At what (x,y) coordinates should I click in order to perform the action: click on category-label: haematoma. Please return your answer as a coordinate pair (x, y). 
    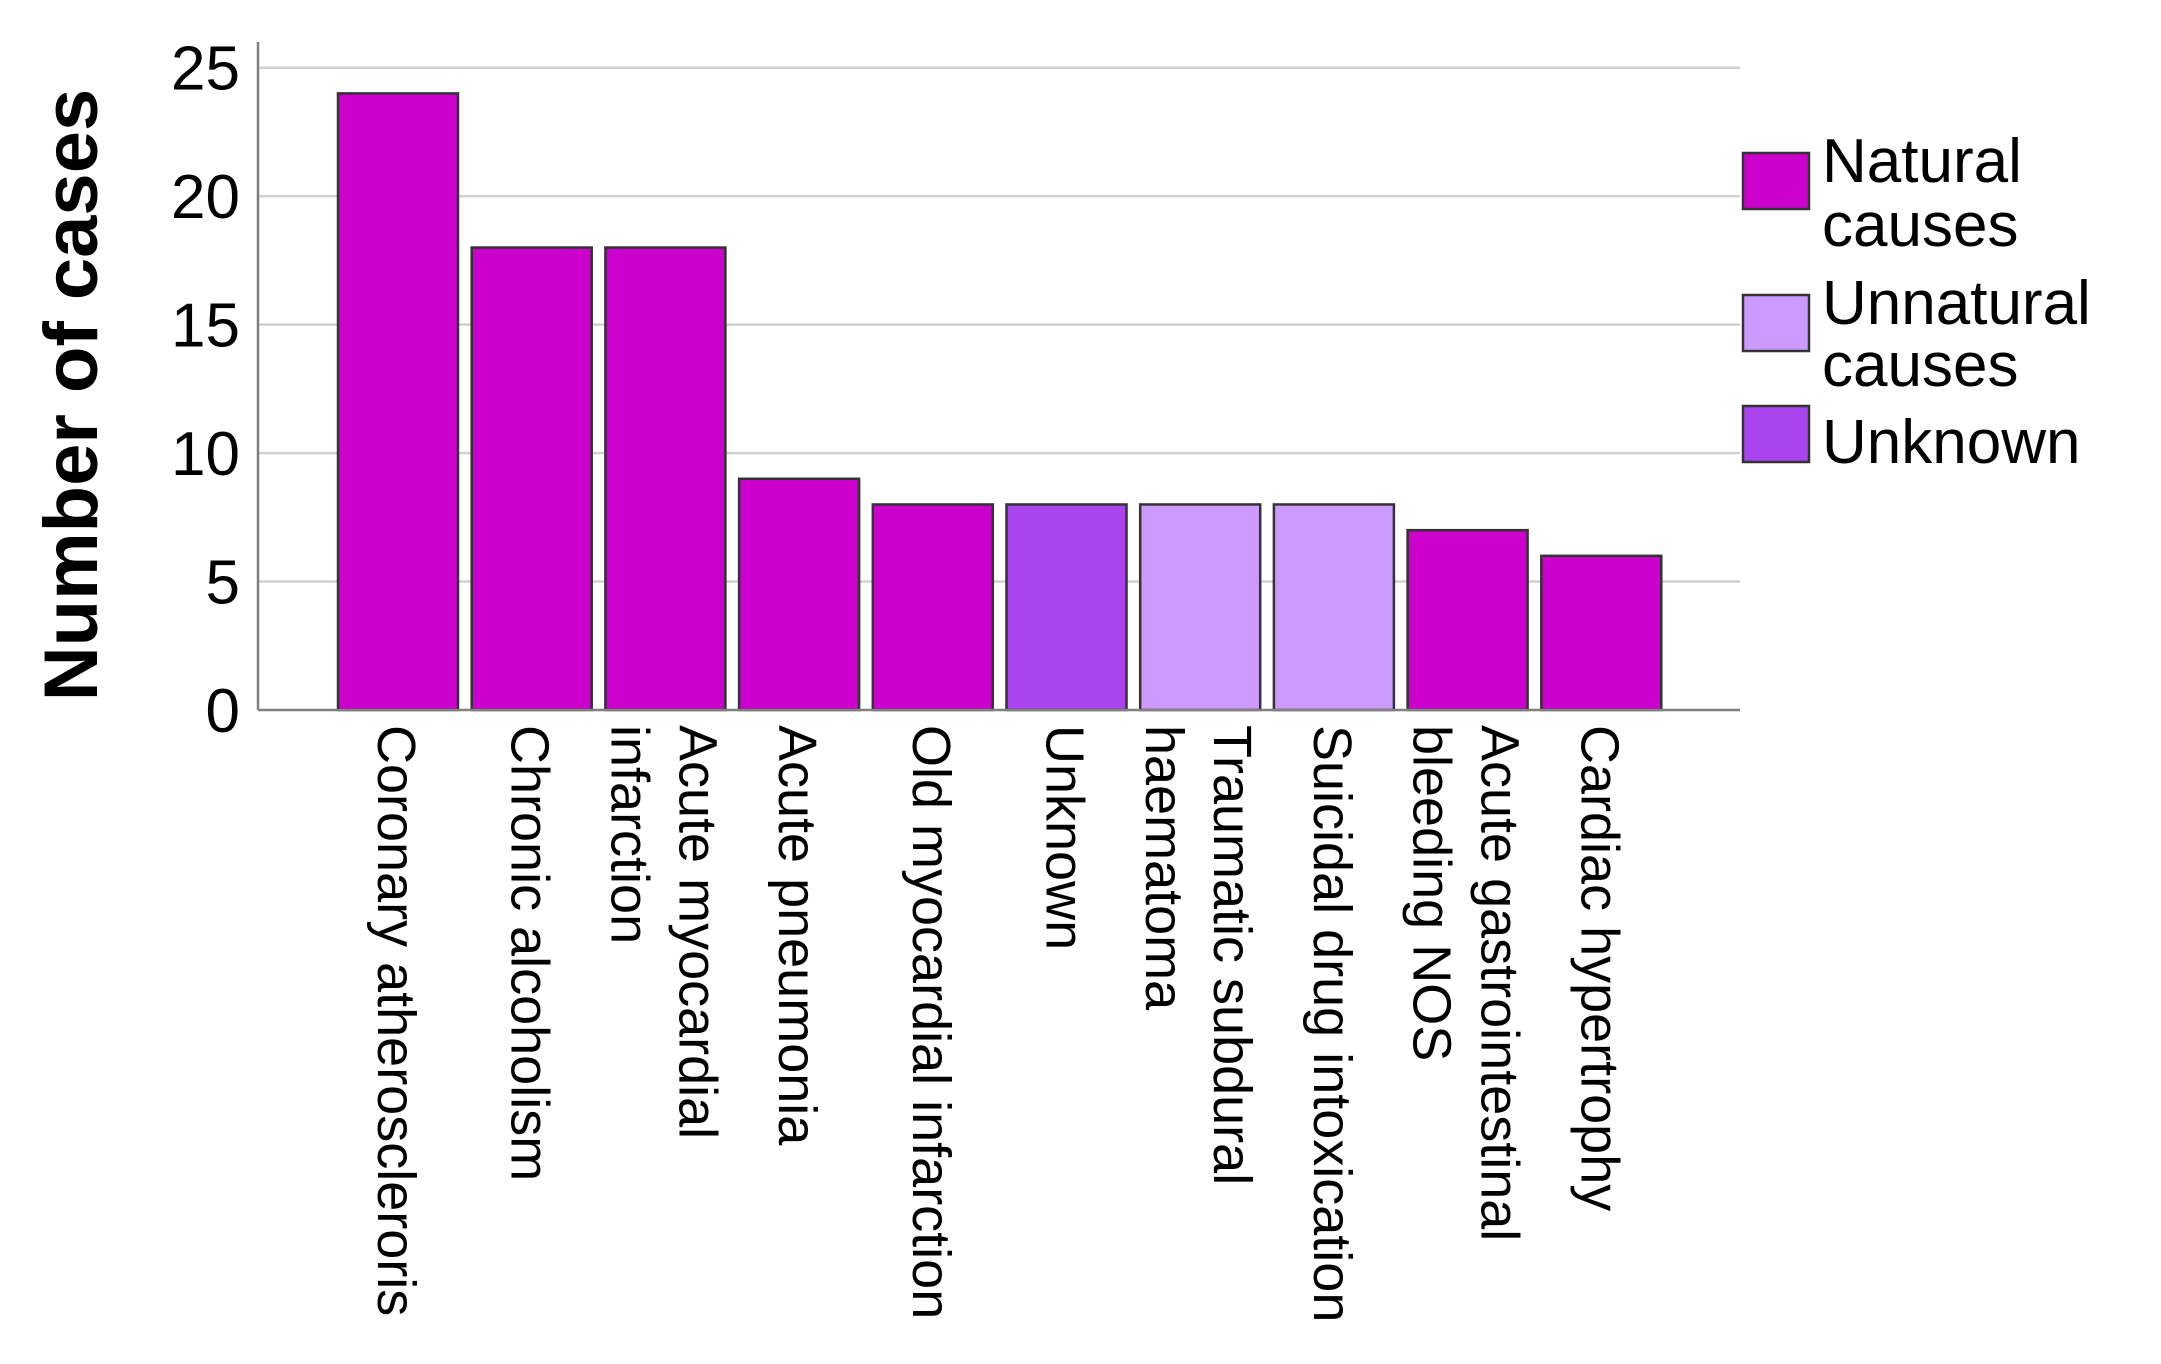
    Looking at the image, I should click on (1164, 868).